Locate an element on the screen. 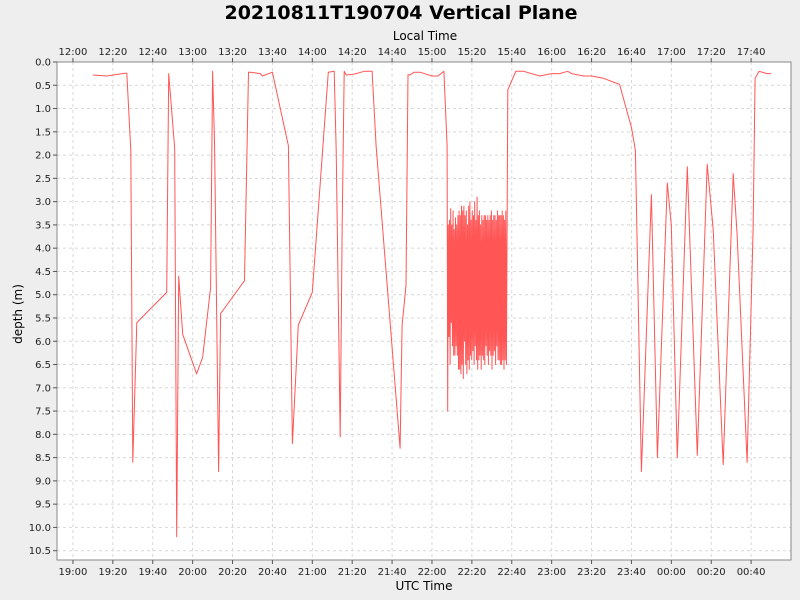  y-tick-label: 7.5 is located at coordinates (43, 412).